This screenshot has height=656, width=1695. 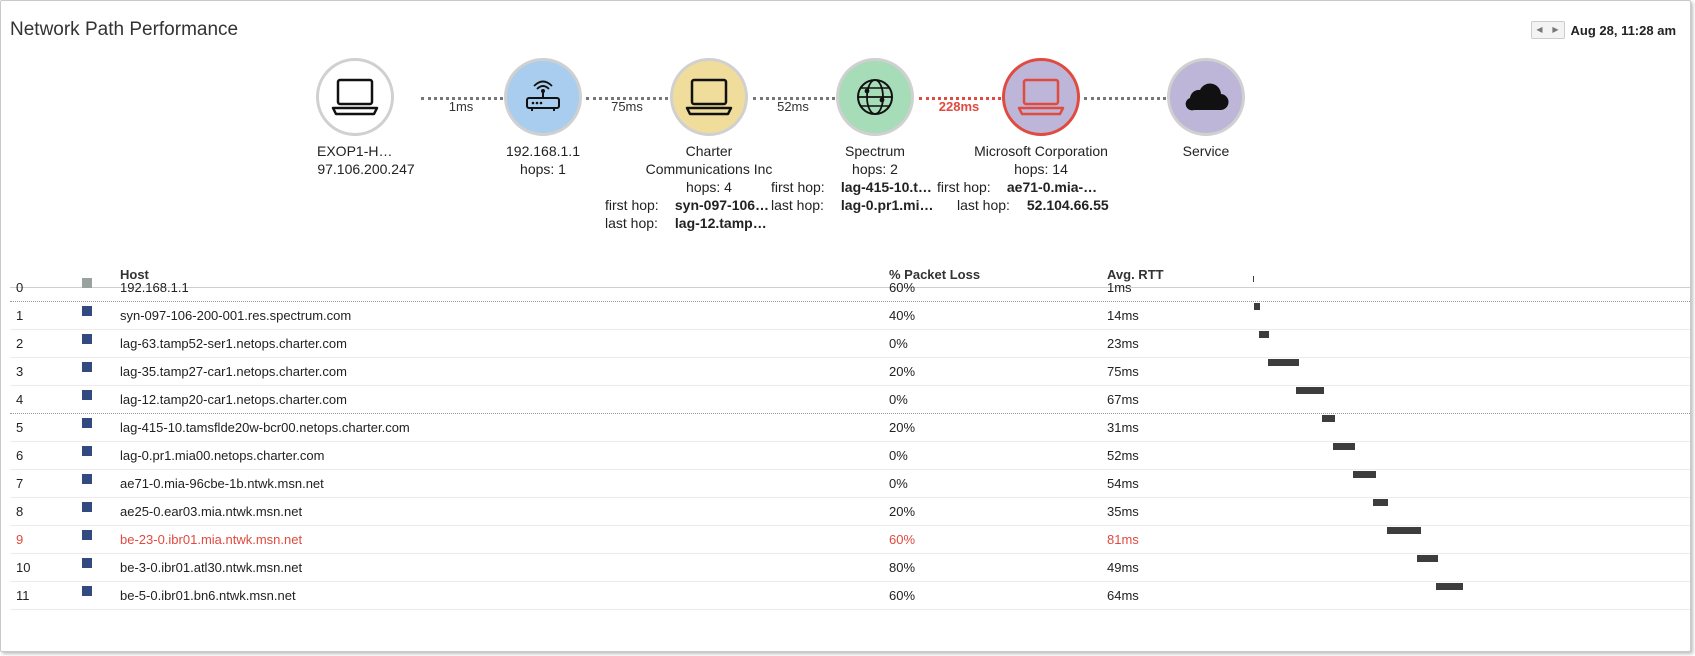 I want to click on path-node-source, so click(x=355, y=97).